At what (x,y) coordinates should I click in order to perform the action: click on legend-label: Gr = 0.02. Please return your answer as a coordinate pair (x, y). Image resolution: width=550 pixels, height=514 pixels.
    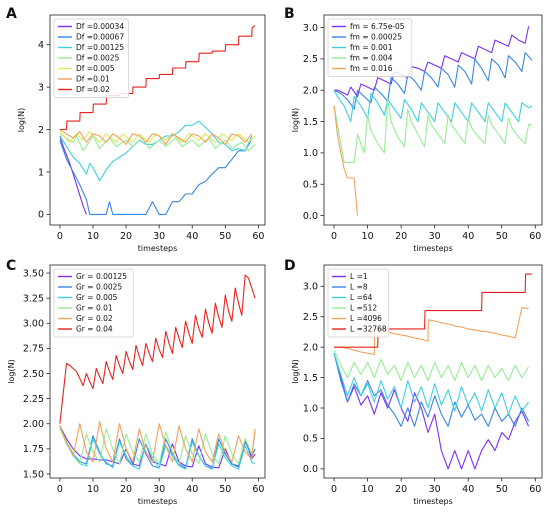
    Looking at the image, I should click on (94, 318).